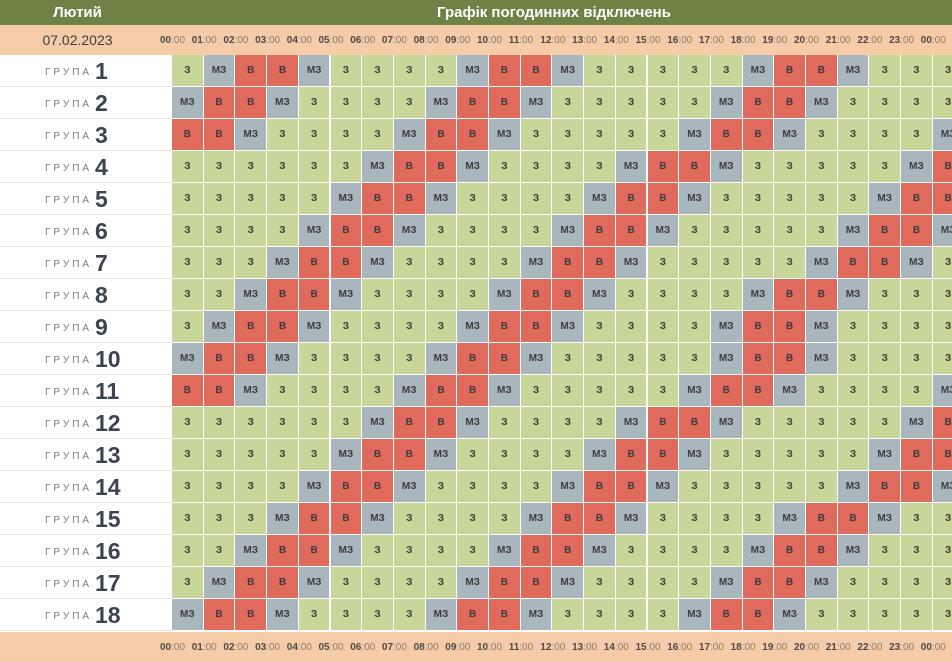 The width and height of the screenshot is (952, 662). What do you see at coordinates (774, 648) in the screenshot?
I see `hour-label: 19:00` at bounding box center [774, 648].